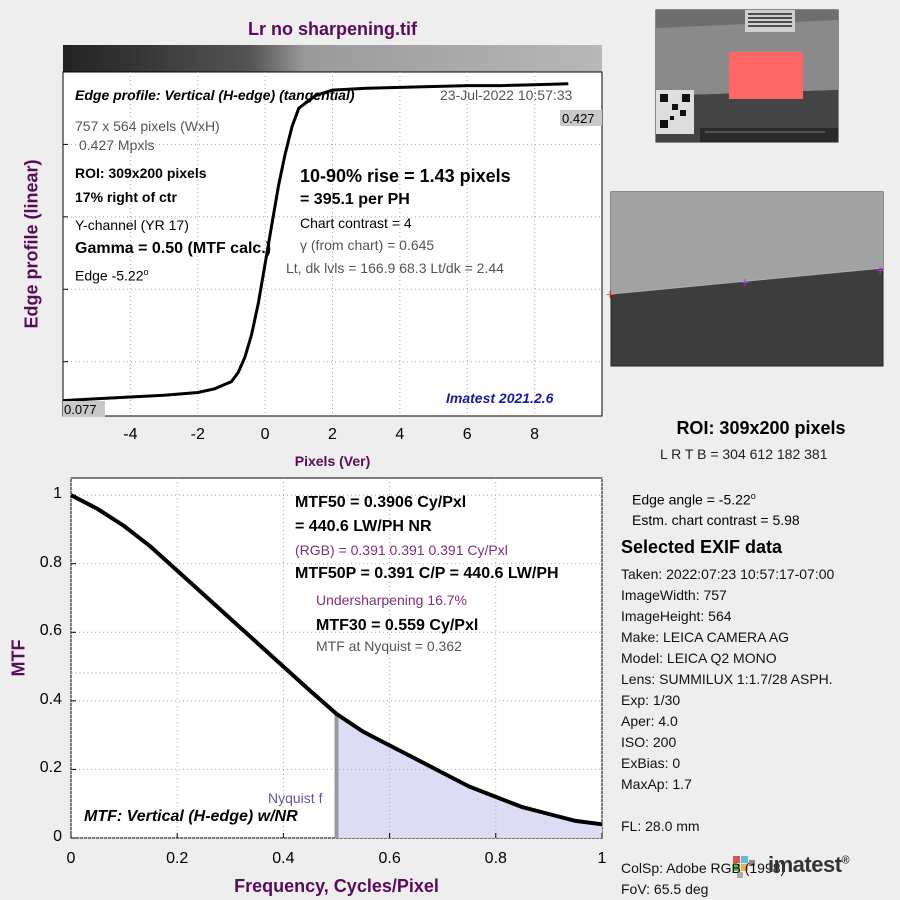  Describe the element at coordinates (651, 763) in the screenshot. I see `exif-exbias: ExBias: 0` at that location.